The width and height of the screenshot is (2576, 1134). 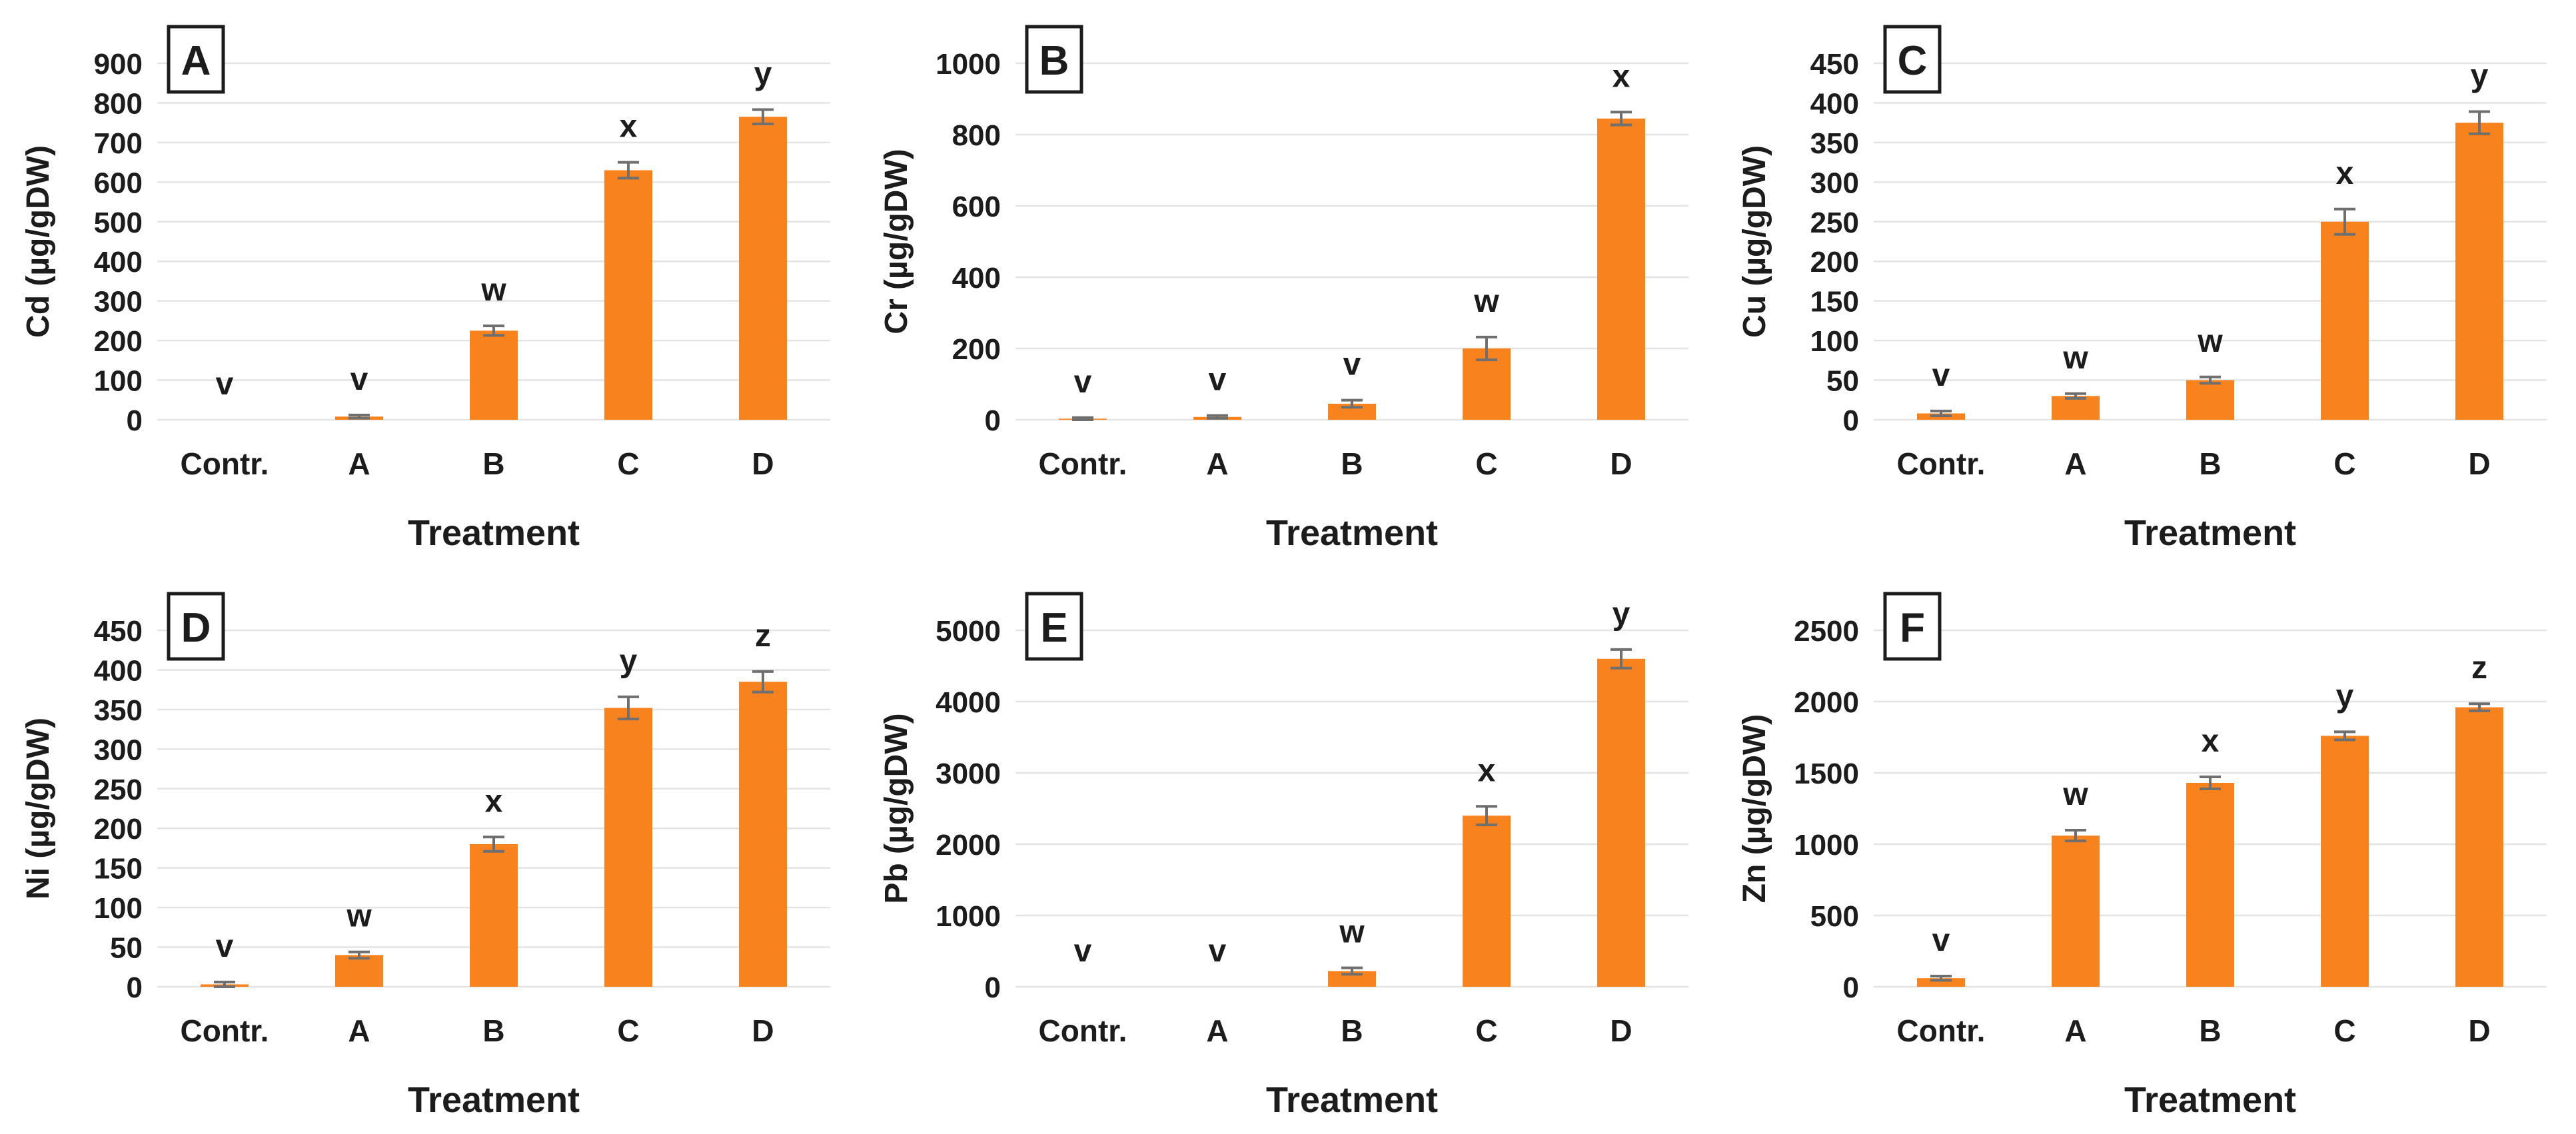 I want to click on y-axis-tick-label: 600, so click(x=976, y=207).